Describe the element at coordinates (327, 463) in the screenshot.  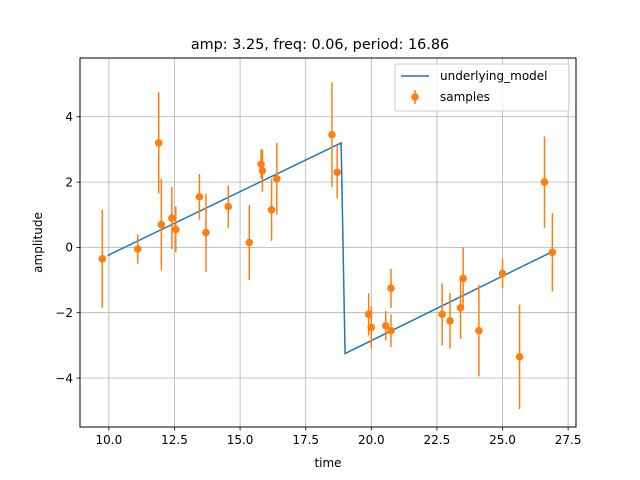
I see `x-axis-label: time` at that location.